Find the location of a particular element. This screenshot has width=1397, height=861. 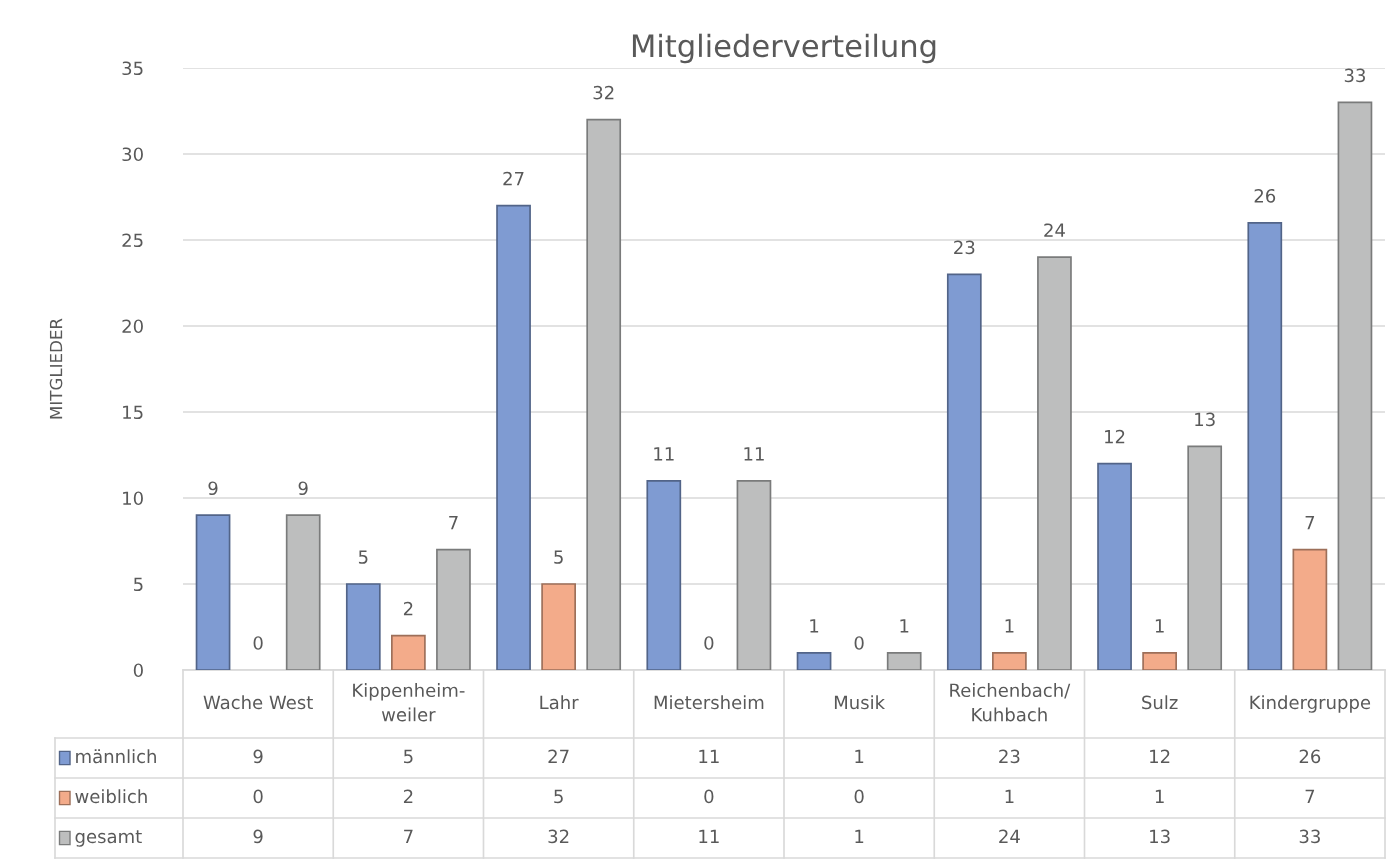

data-label: 13 is located at coordinates (1205, 419).